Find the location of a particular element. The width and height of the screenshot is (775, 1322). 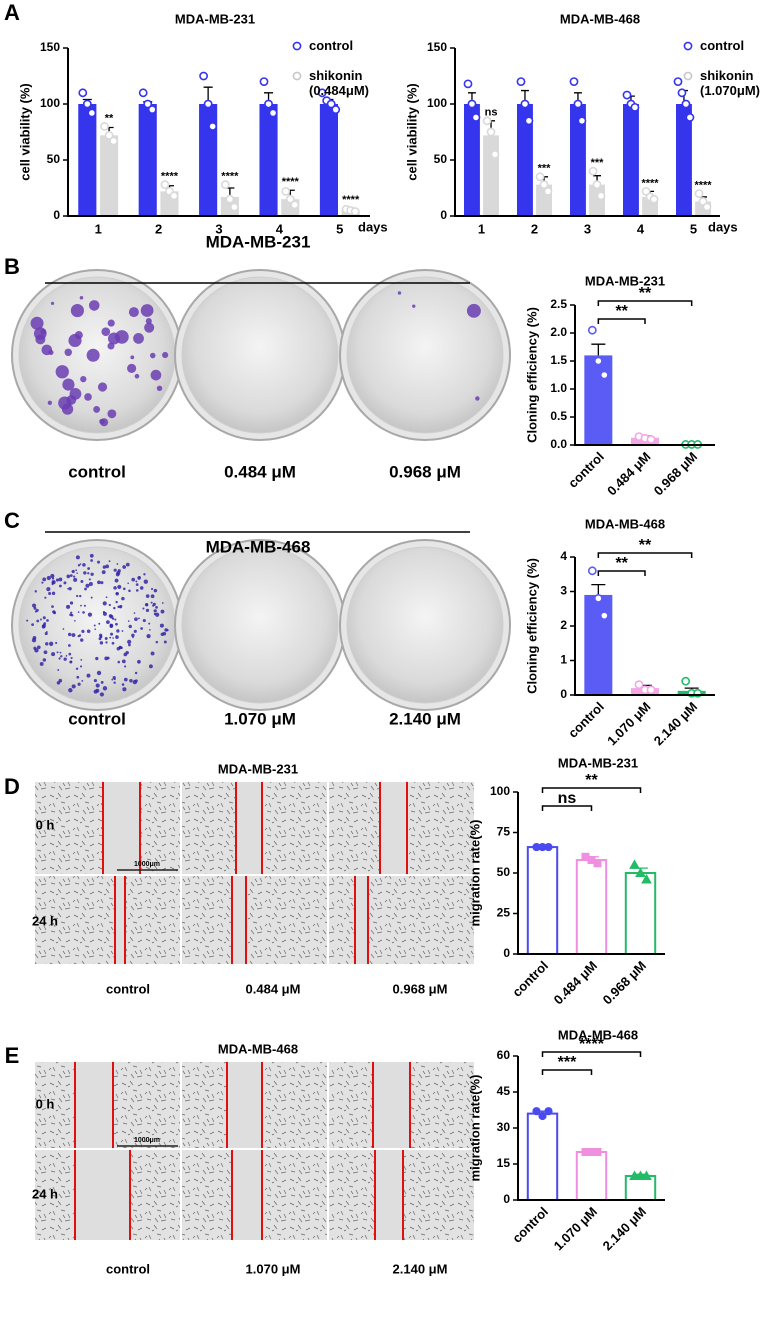

image-caption: control is located at coordinates (97, 471).